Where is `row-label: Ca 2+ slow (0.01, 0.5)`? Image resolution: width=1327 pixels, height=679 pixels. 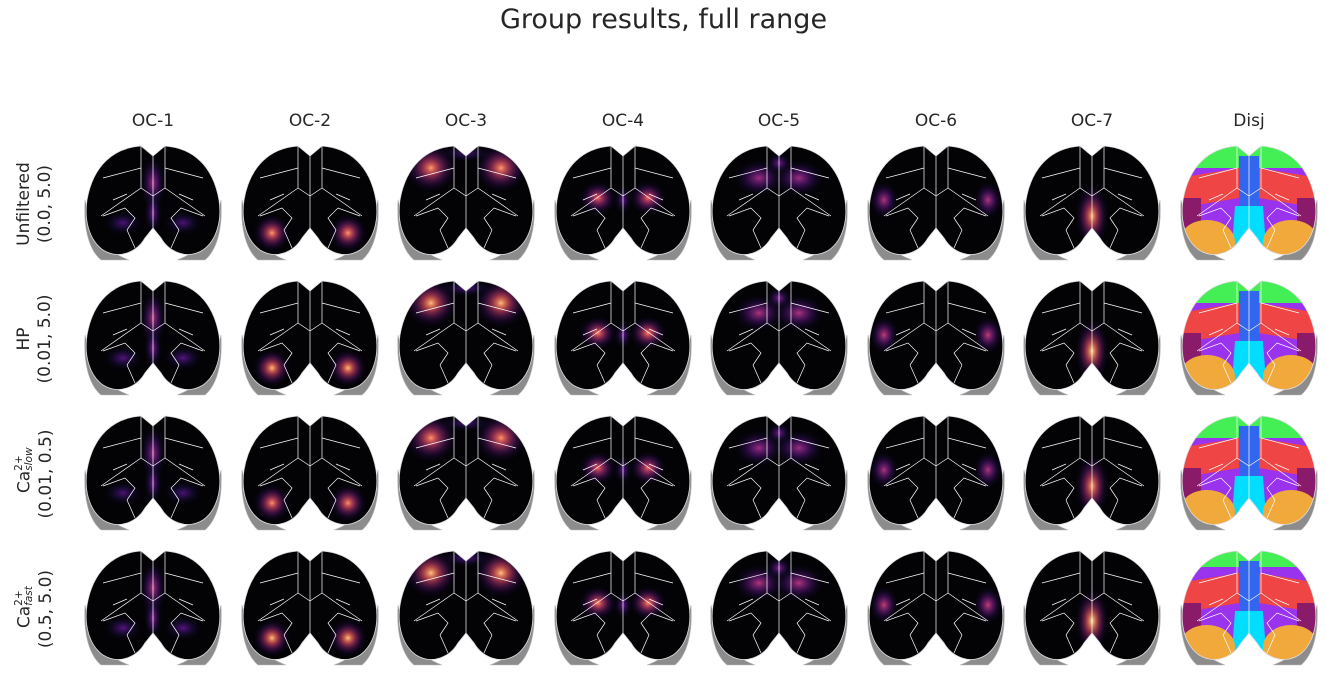
row-label: Ca 2+ slow (0.01, 0.5) is located at coordinates (36, 474).